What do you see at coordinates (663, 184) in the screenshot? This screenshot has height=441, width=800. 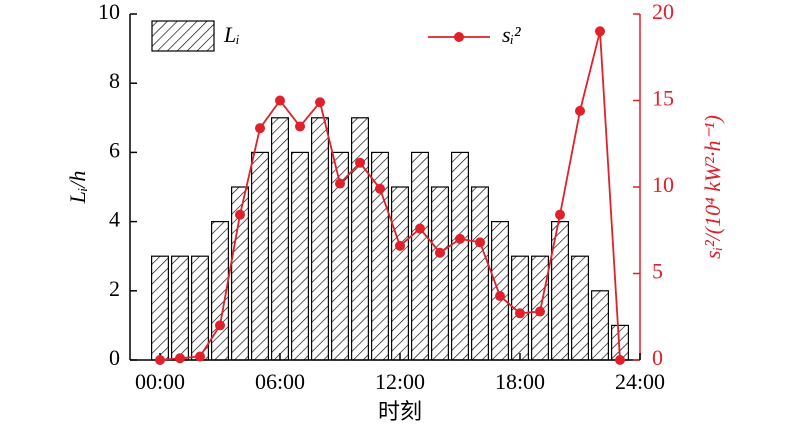 I see `y2-tick-label: 10` at bounding box center [663, 184].